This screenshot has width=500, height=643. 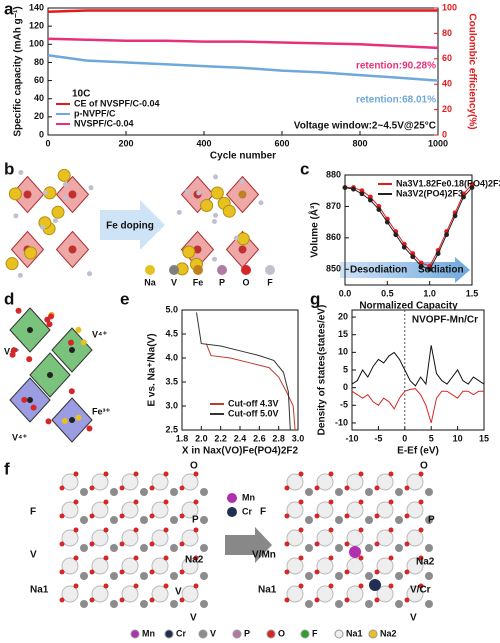 I want to click on x-tick-label: -10, so click(x=351, y=438).